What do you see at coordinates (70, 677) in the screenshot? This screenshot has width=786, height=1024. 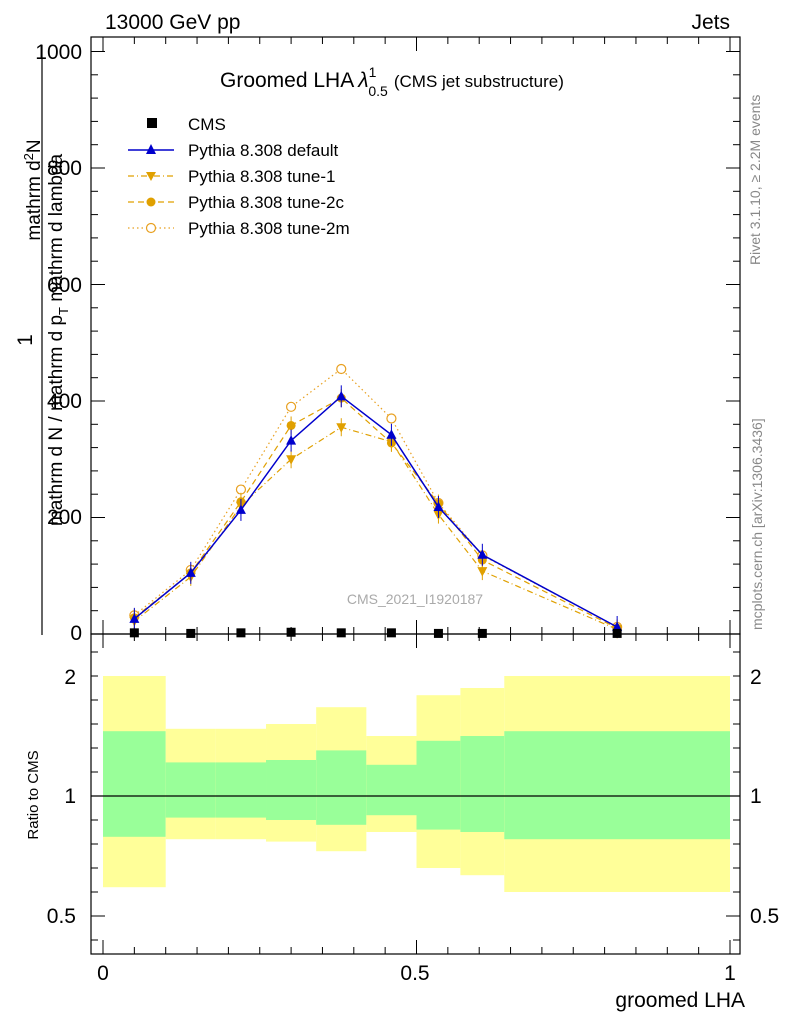 I see `ratio-left-tick-2: 2` at bounding box center [70, 677].